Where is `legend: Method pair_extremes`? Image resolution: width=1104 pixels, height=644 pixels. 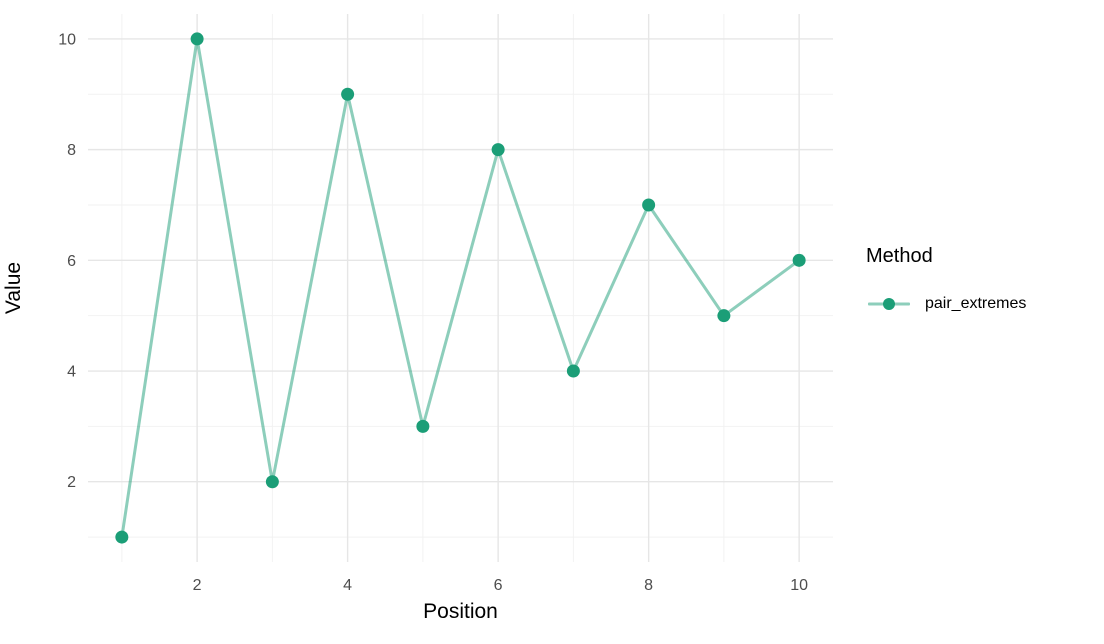
legend: Method pair_extremes is located at coordinates (946, 279).